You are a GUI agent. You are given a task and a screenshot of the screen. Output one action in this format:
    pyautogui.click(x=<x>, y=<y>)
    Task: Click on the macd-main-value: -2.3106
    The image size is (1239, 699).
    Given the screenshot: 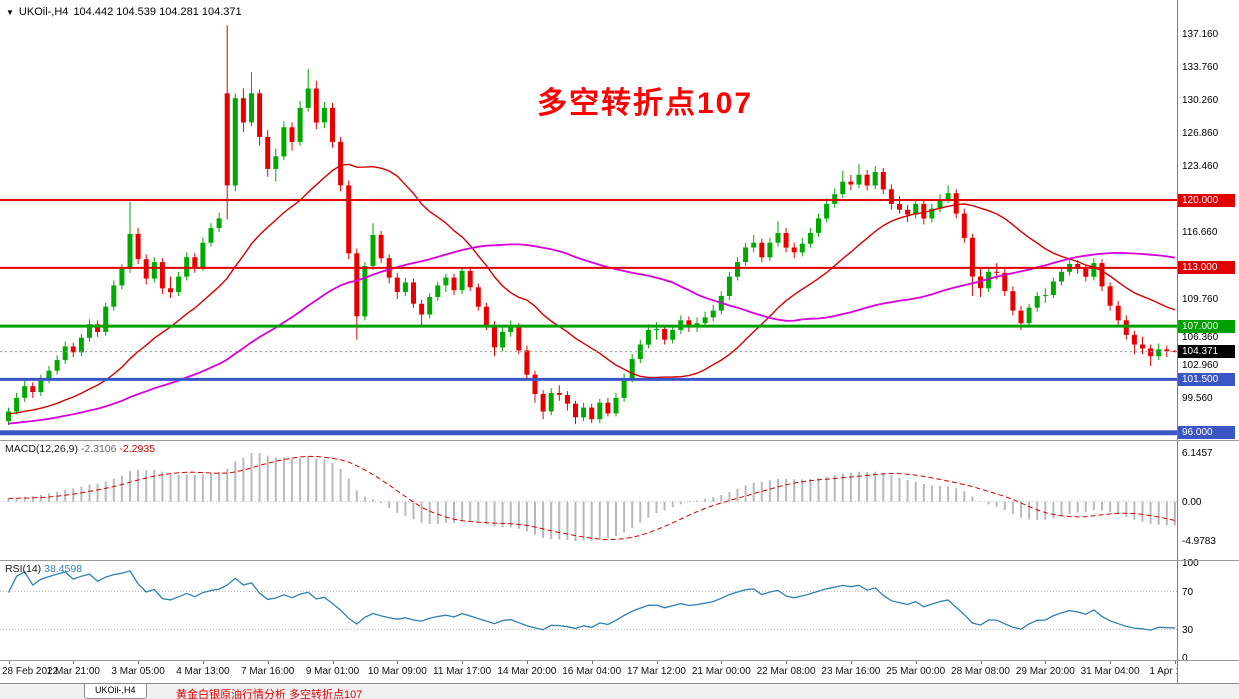 What is the action you would take?
    pyautogui.click(x=98, y=449)
    